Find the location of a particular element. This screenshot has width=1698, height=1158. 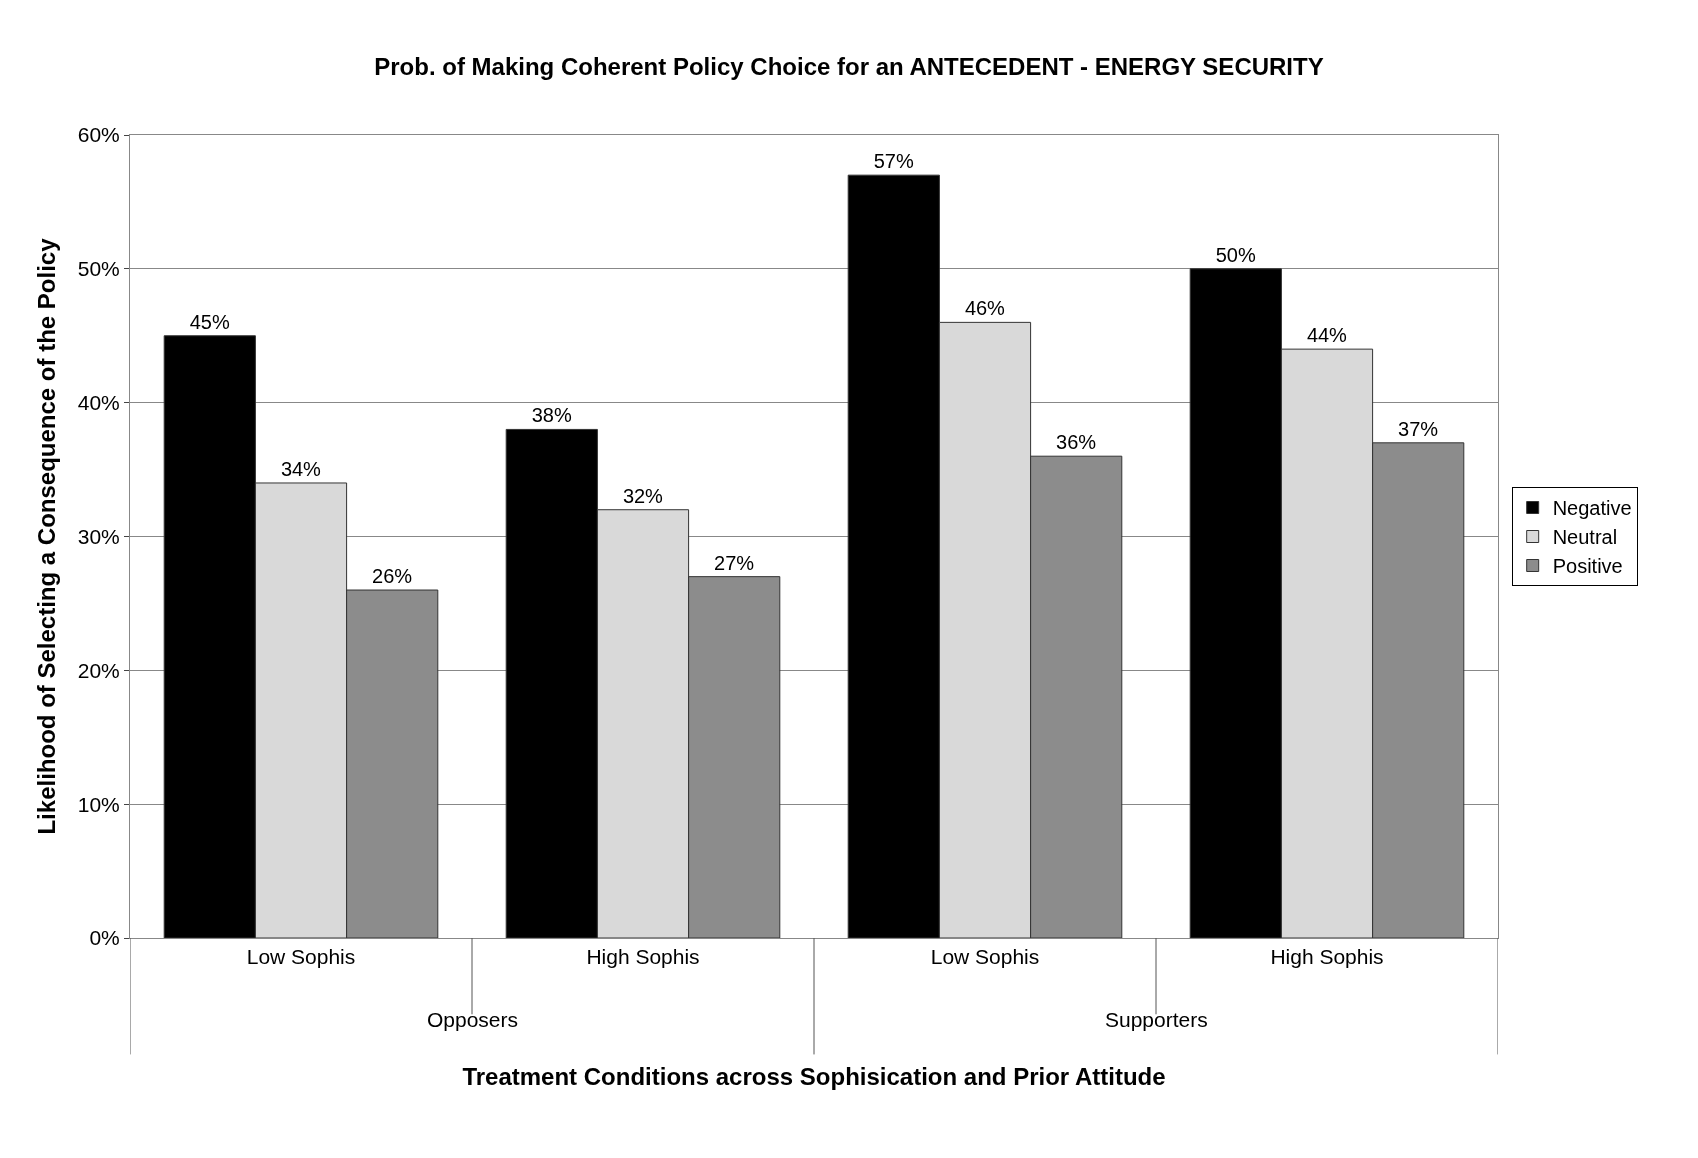

data-label: 27% is located at coordinates (734, 562).